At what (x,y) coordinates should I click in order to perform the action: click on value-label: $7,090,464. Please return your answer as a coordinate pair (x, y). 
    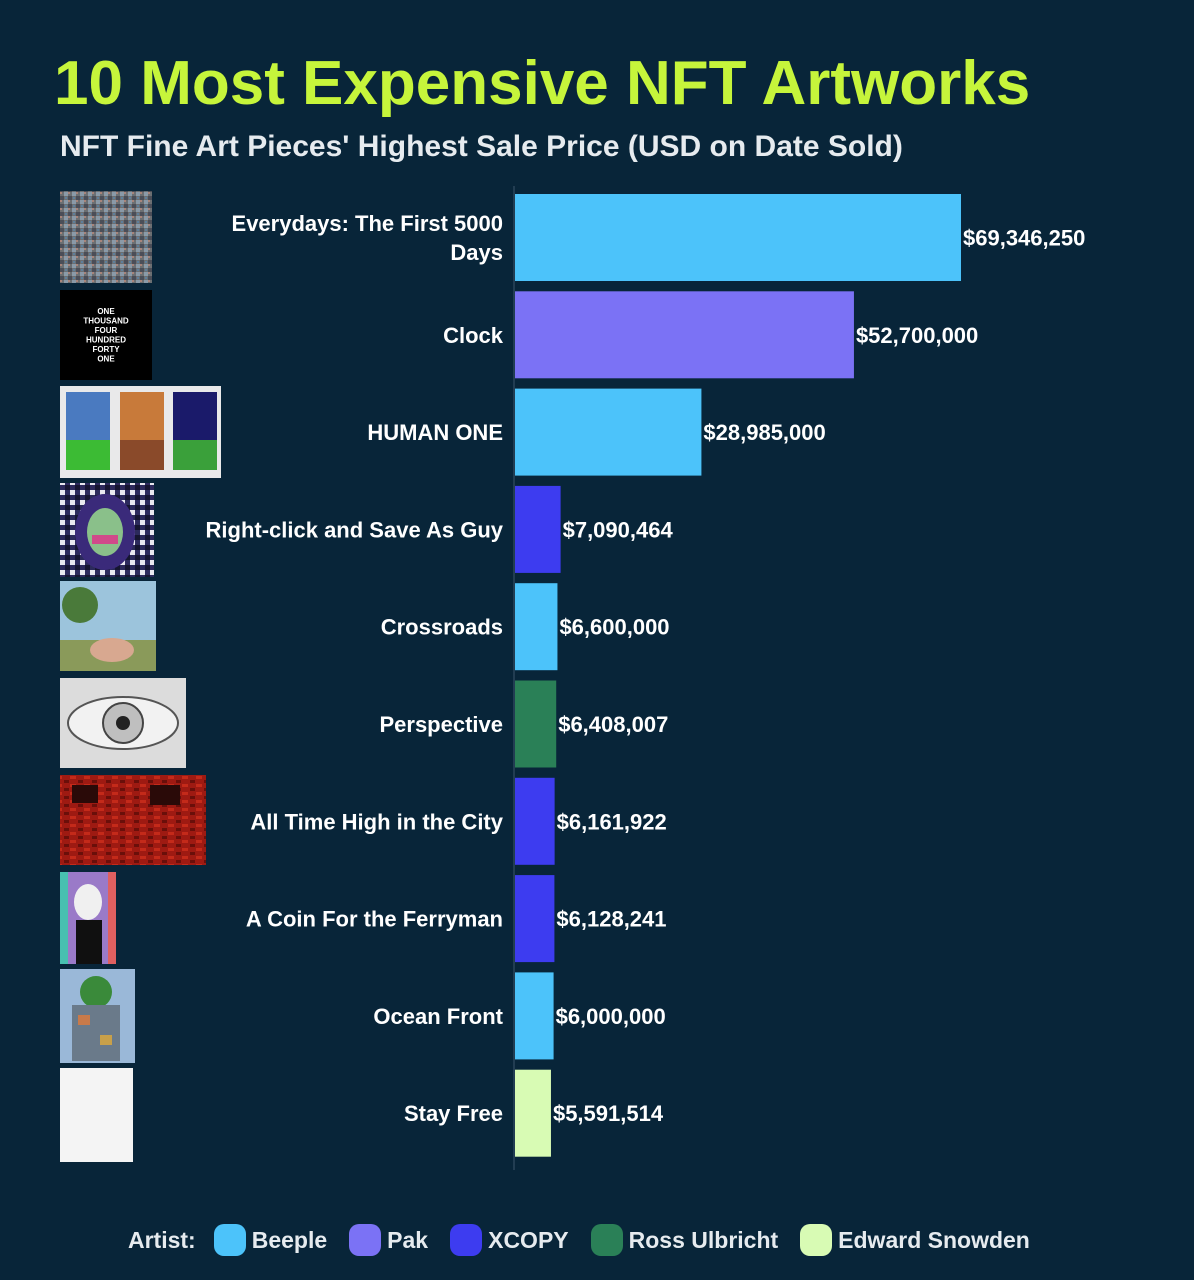
    Looking at the image, I should click on (618, 529).